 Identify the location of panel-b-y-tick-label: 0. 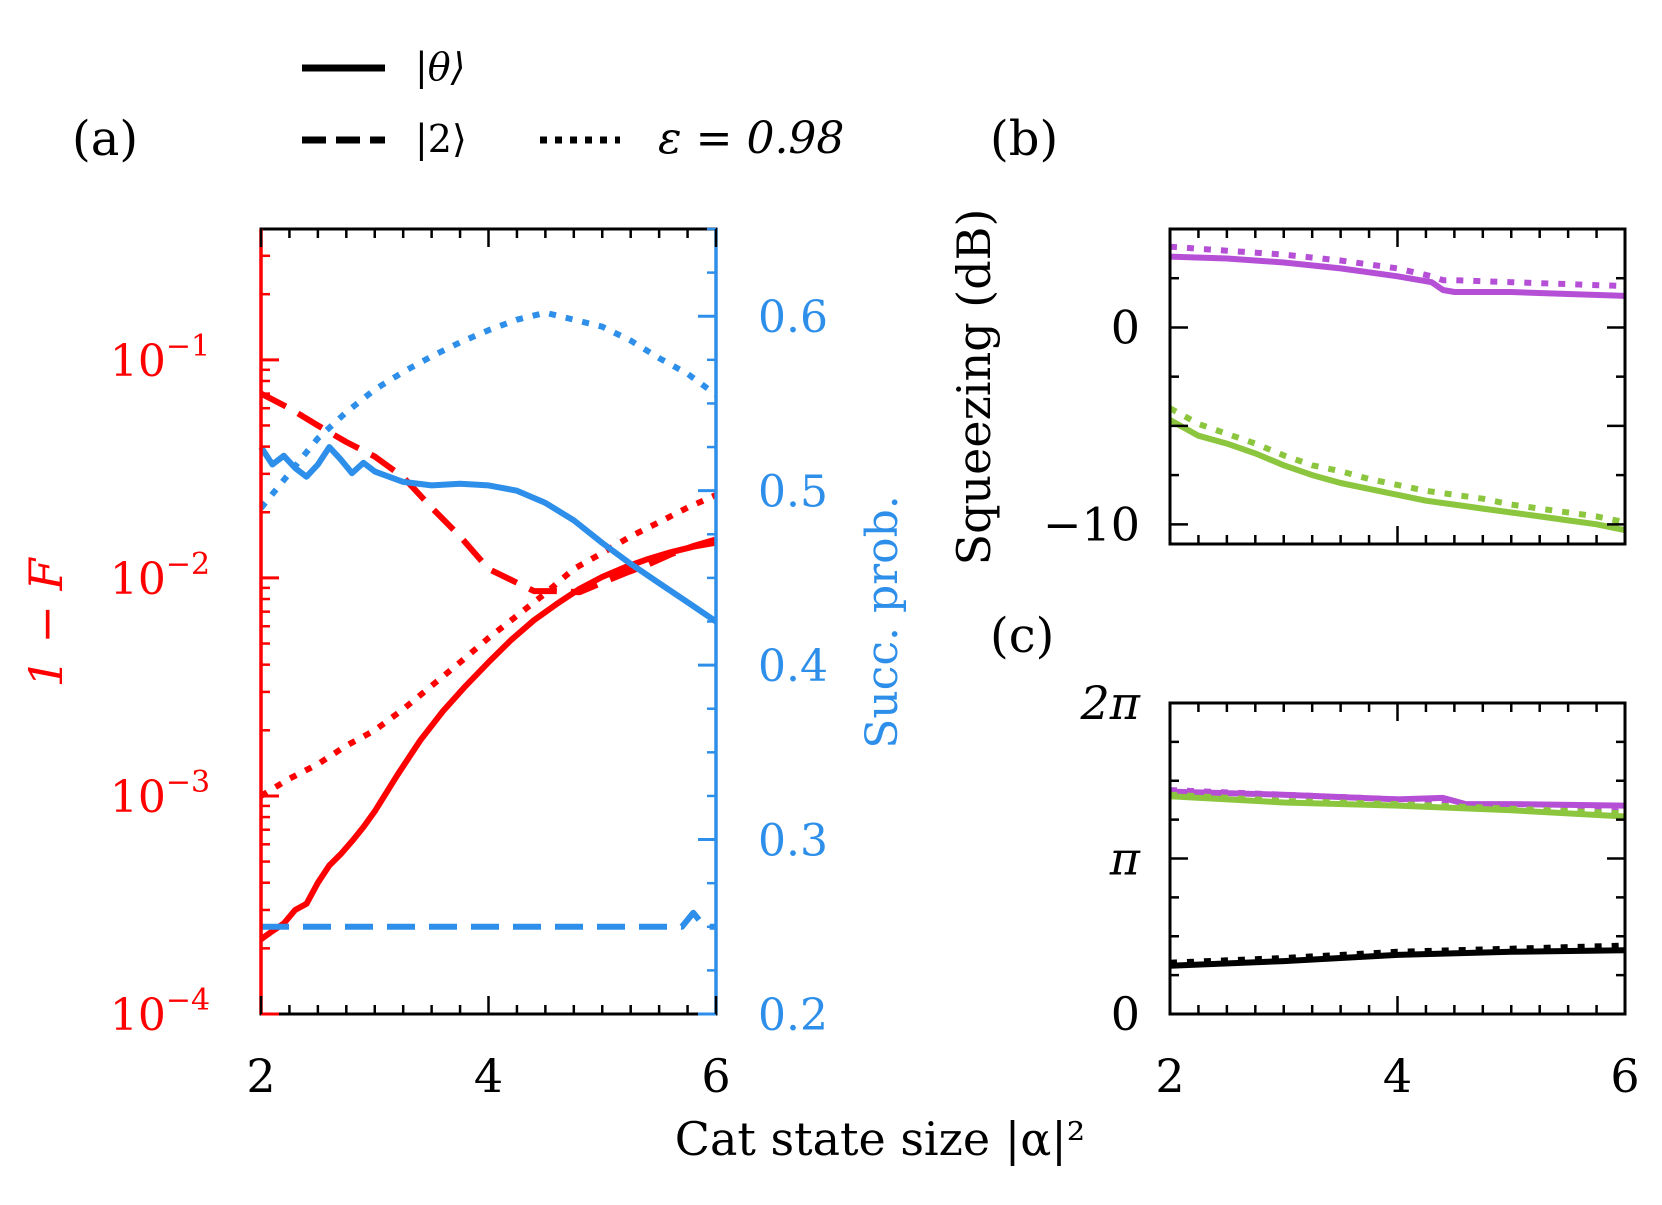
(1125, 327).